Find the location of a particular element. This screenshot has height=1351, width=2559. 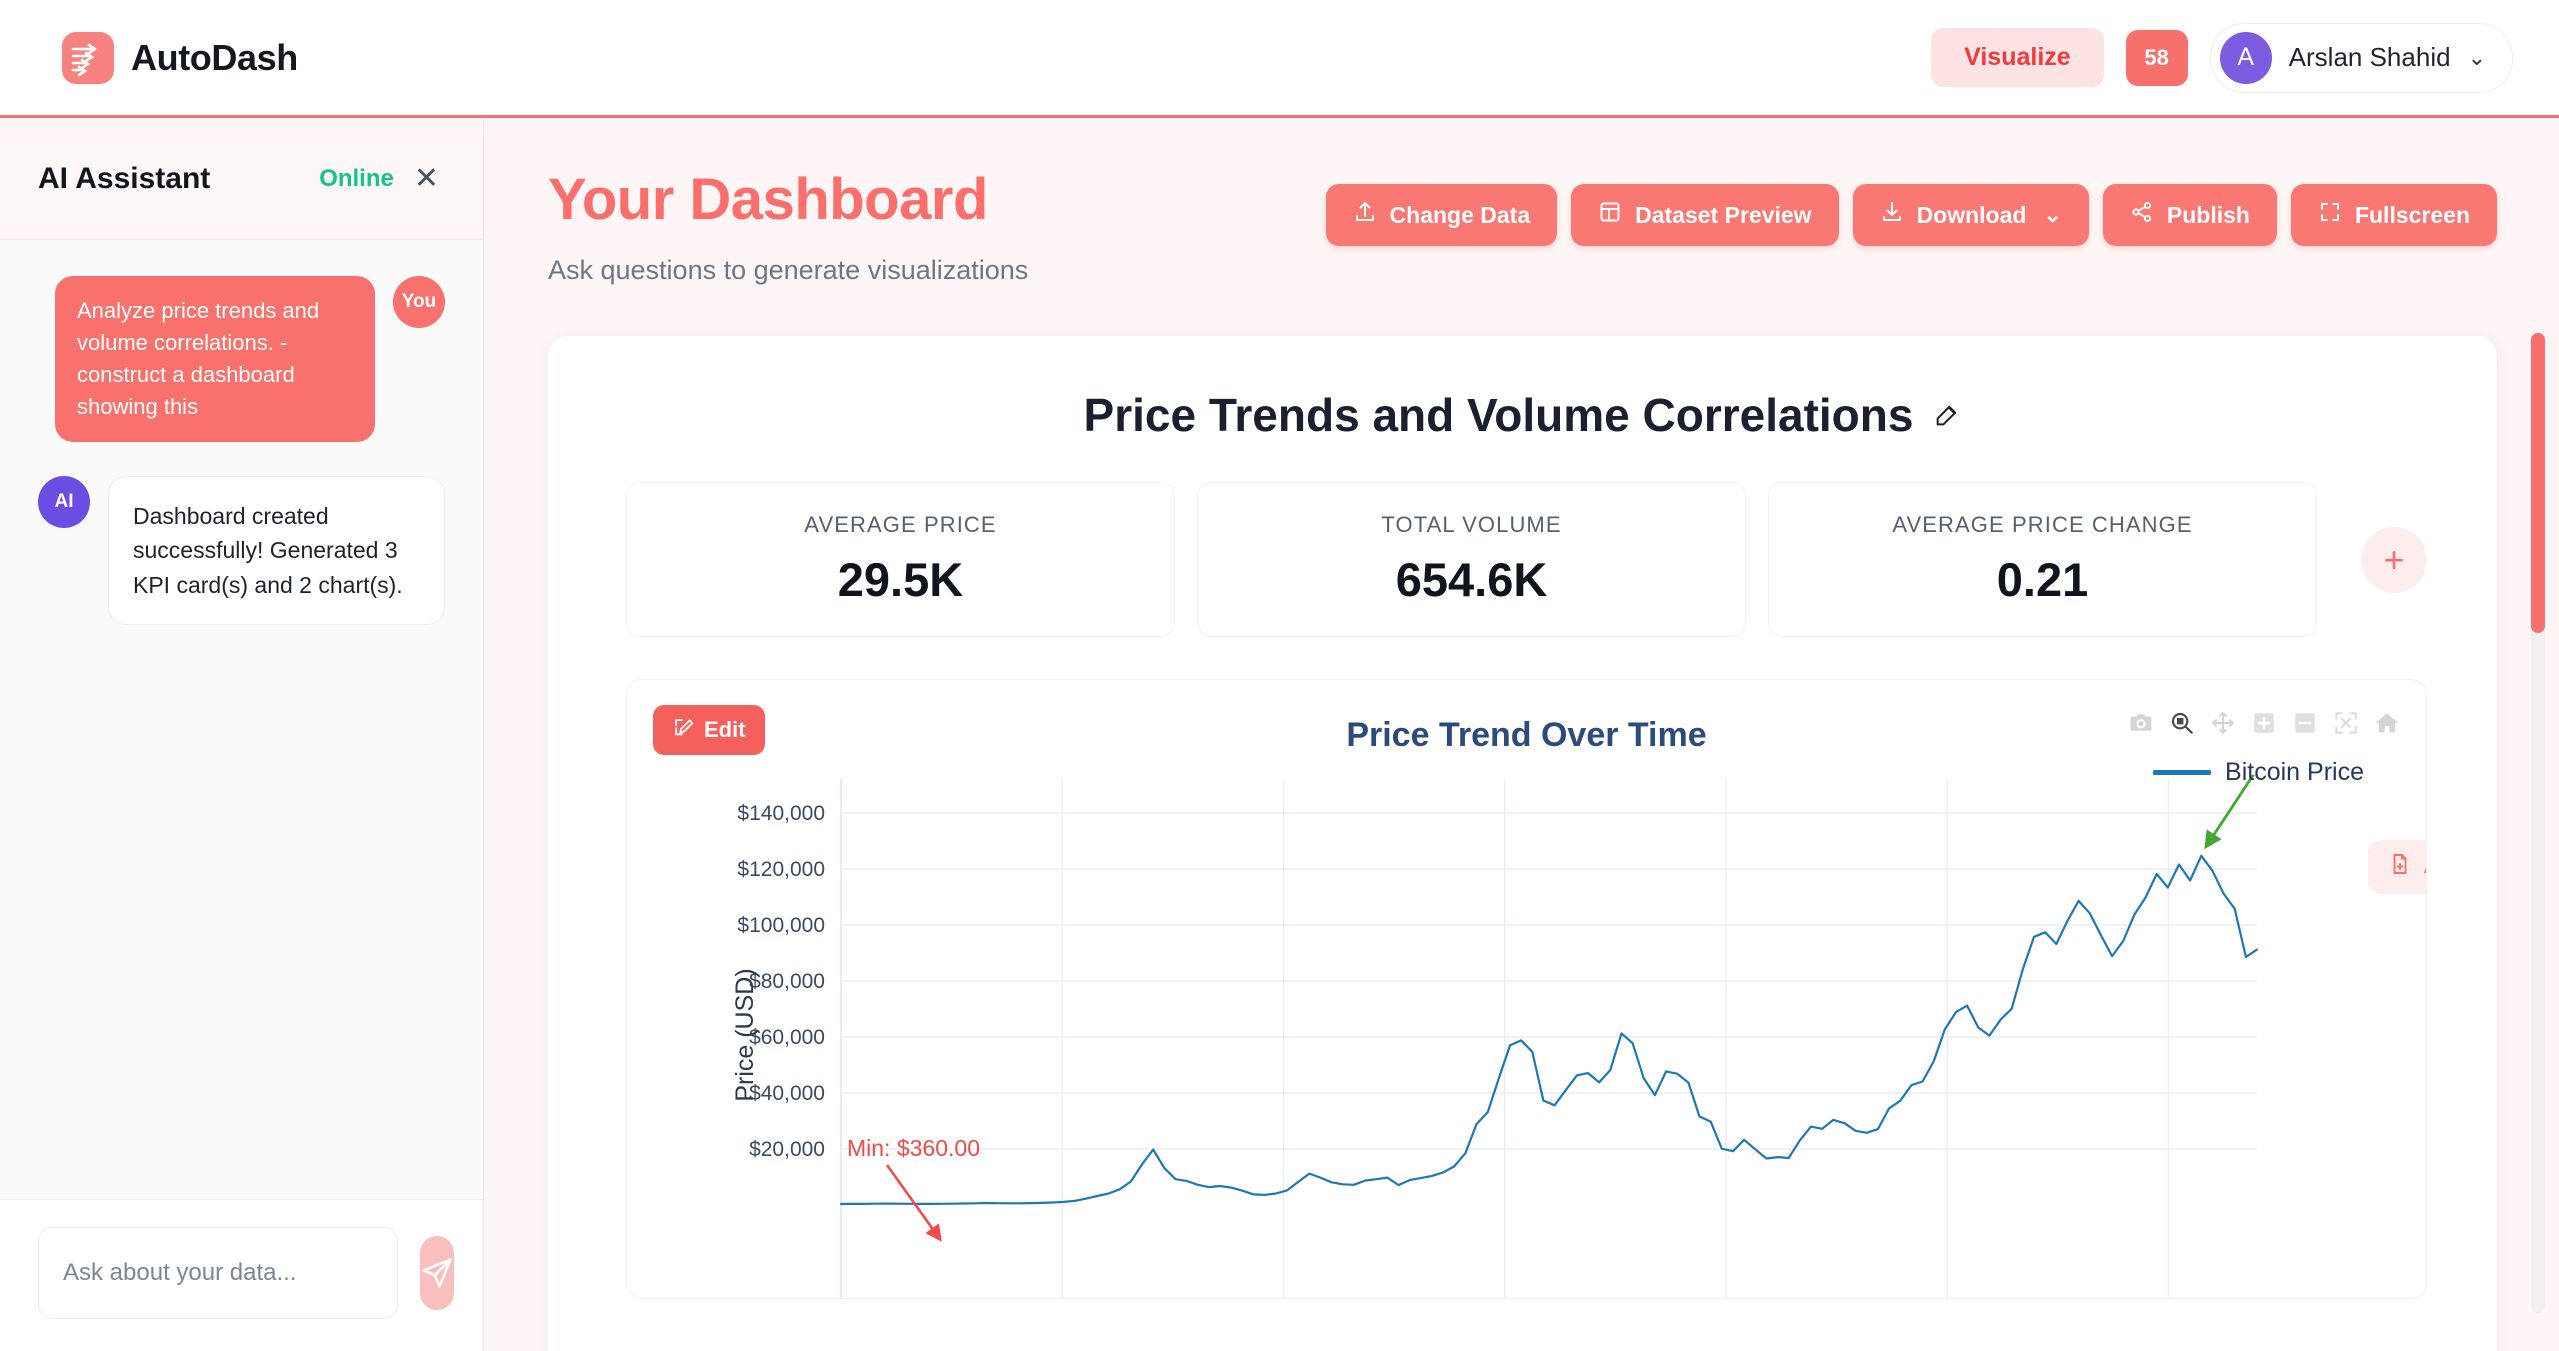

chart-legend: Bitcoin Price is located at coordinates (2258, 772).